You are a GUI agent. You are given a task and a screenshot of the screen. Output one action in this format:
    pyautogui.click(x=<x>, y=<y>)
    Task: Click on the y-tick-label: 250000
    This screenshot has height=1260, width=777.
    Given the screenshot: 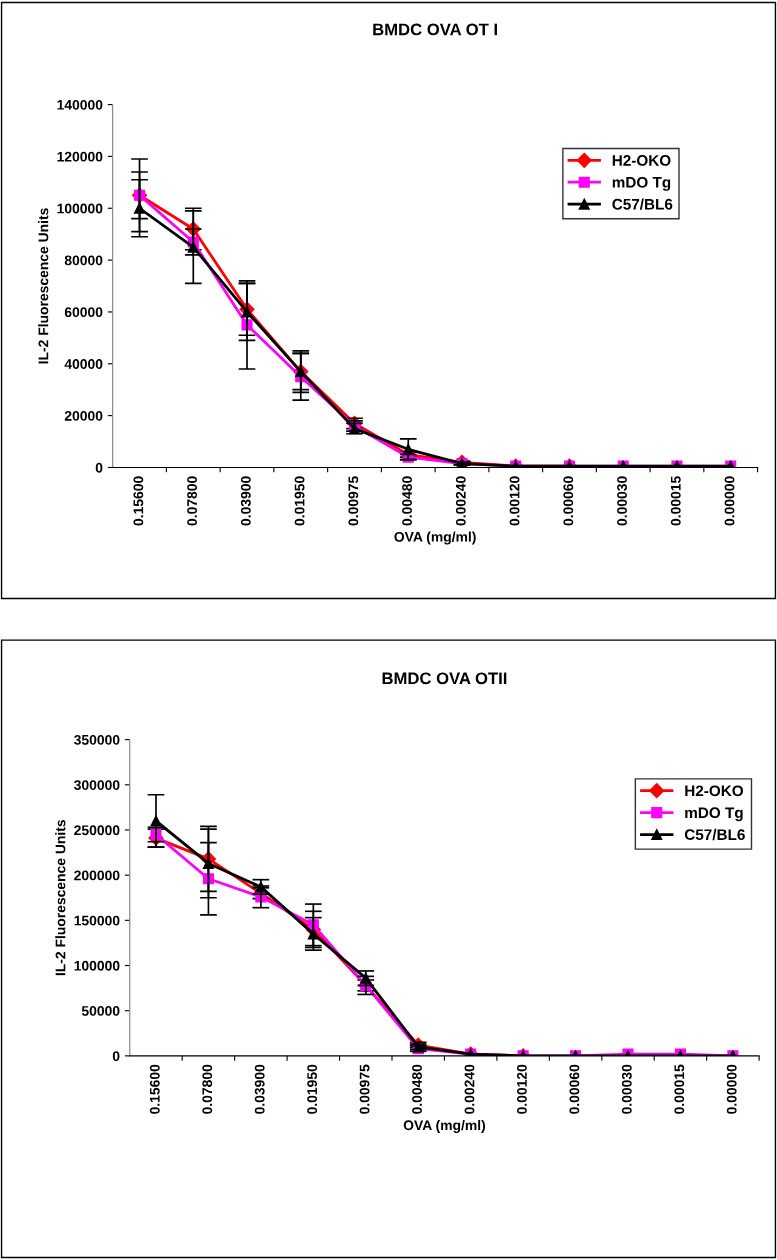 What is the action you would take?
    pyautogui.click(x=97, y=830)
    